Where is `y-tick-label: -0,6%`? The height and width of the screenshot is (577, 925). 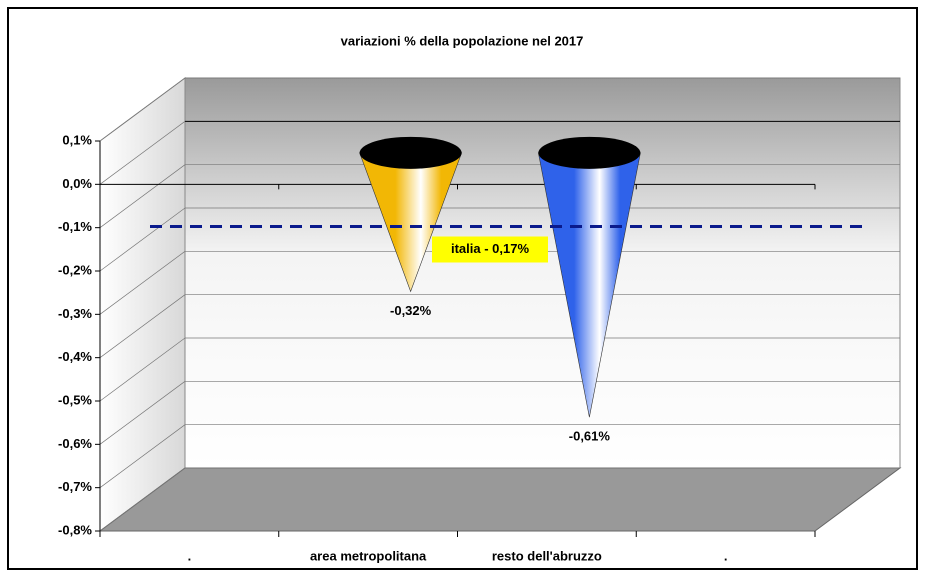 y-tick-label: -0,6% is located at coordinates (75, 443).